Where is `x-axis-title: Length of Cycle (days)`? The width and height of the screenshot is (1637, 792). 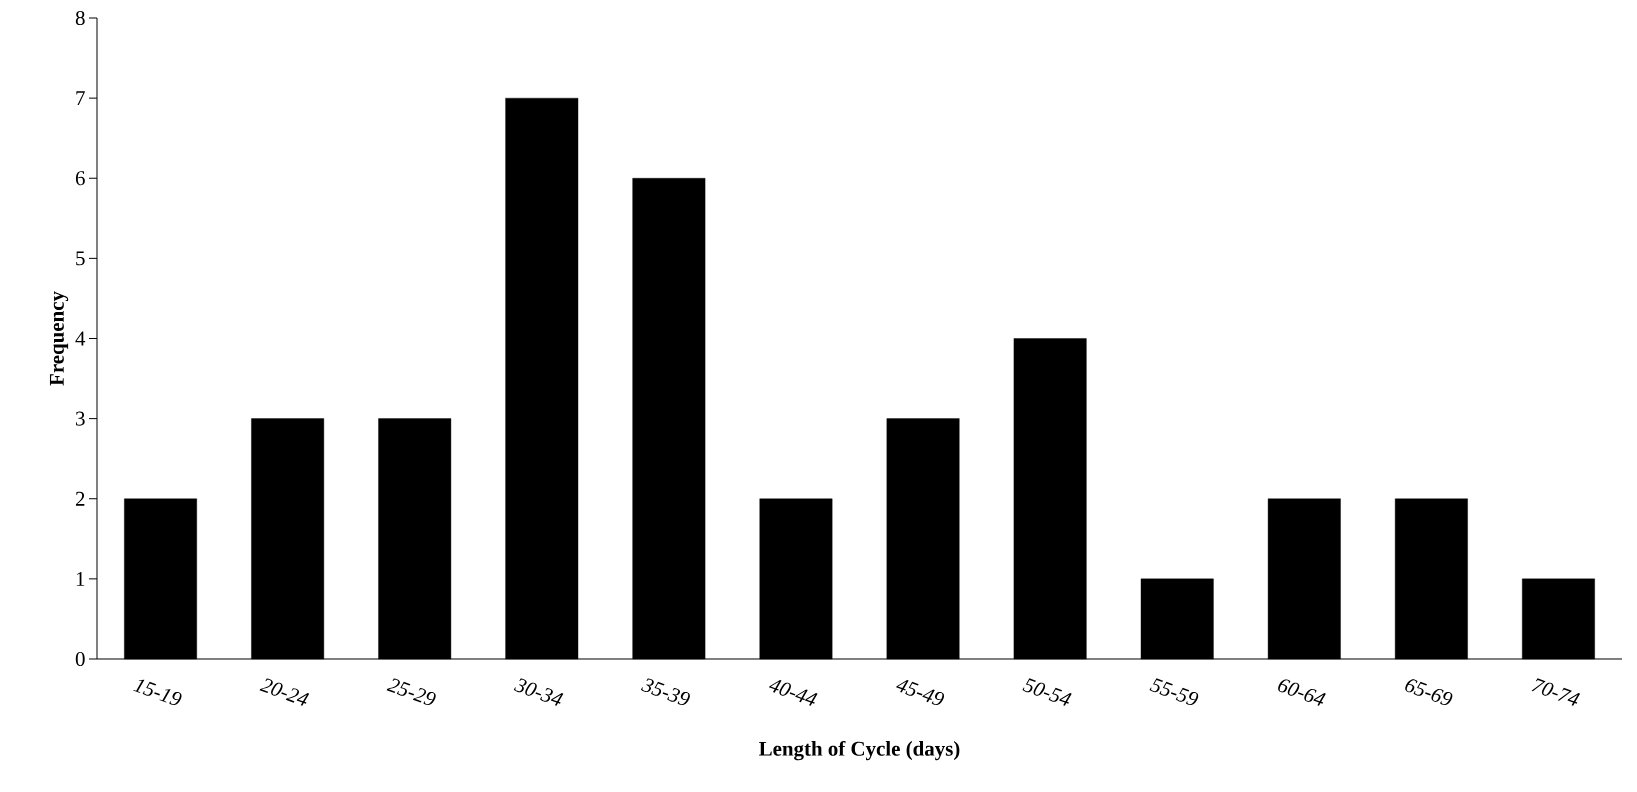
x-axis-title: Length of Cycle (days) is located at coordinates (859, 750).